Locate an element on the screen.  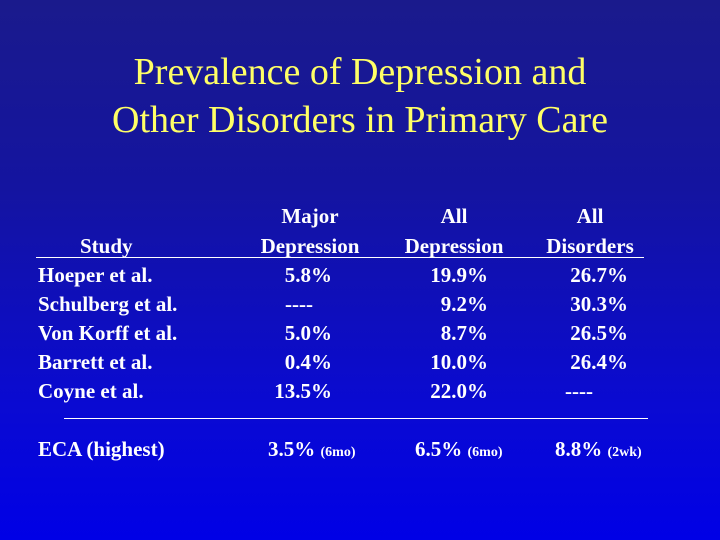
row-all-disorders: ---- is located at coordinates (579, 391).